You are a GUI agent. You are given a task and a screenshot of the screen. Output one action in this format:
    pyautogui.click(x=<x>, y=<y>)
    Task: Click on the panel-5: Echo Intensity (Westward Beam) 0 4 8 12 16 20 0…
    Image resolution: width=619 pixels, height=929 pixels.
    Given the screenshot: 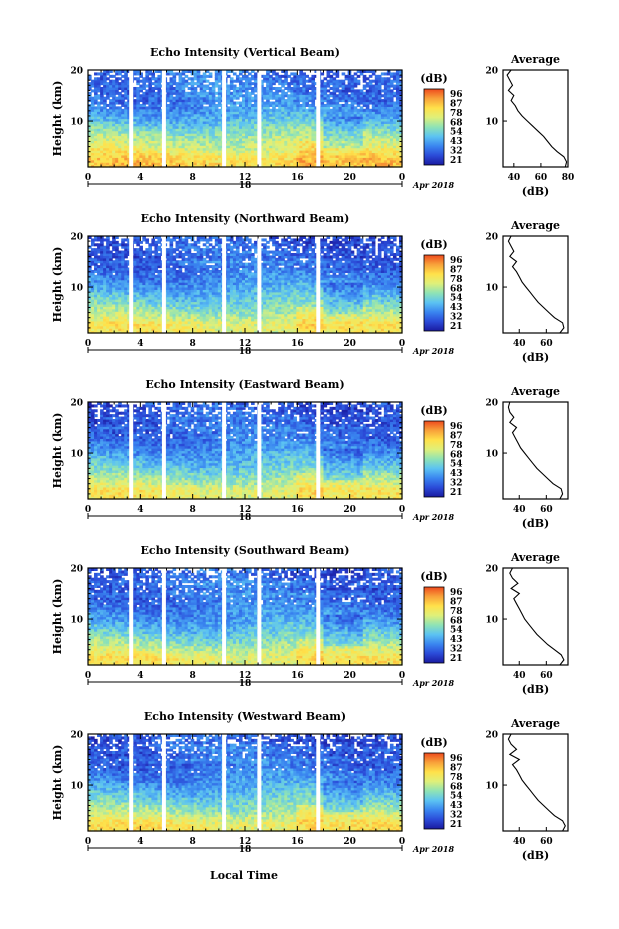 What is the action you would take?
    pyautogui.click(x=310, y=786)
    